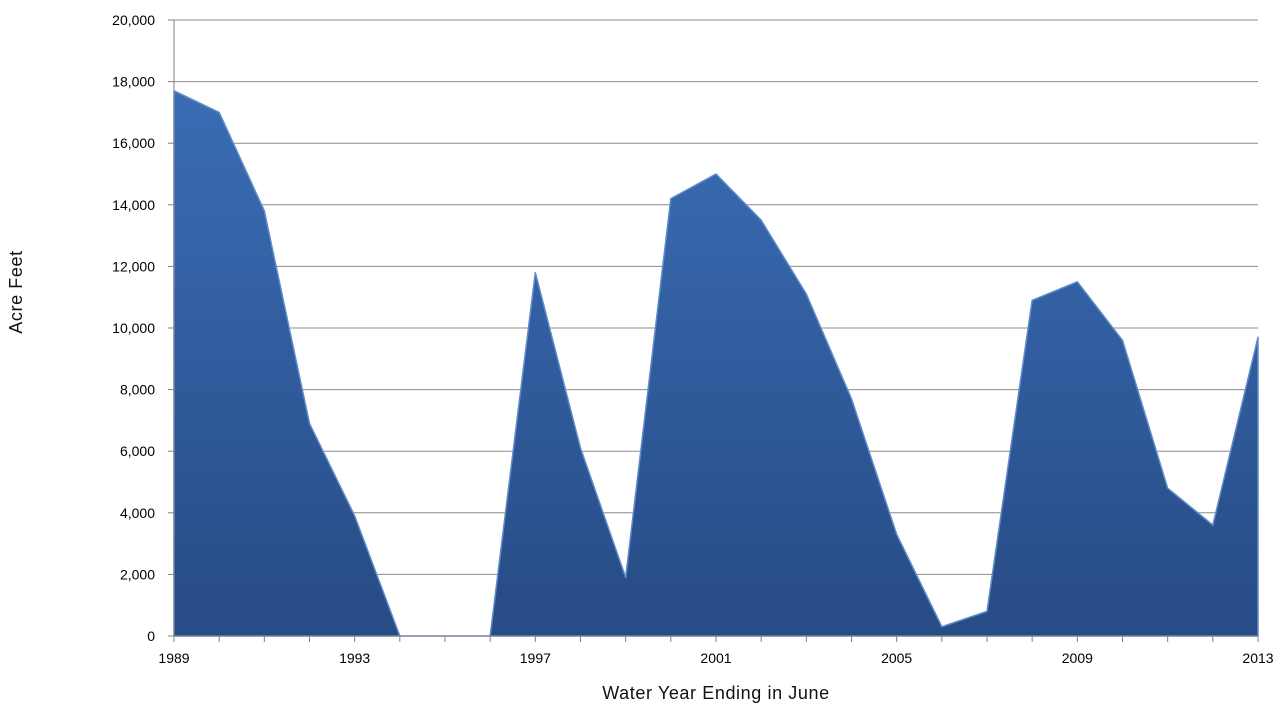  What do you see at coordinates (1257, 658) in the screenshot?
I see `x-tick-label: 2013` at bounding box center [1257, 658].